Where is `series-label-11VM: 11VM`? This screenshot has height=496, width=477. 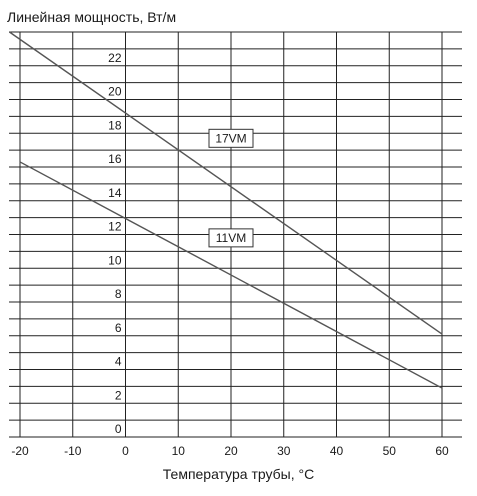 series-label-11VM: 11VM is located at coordinates (231, 238).